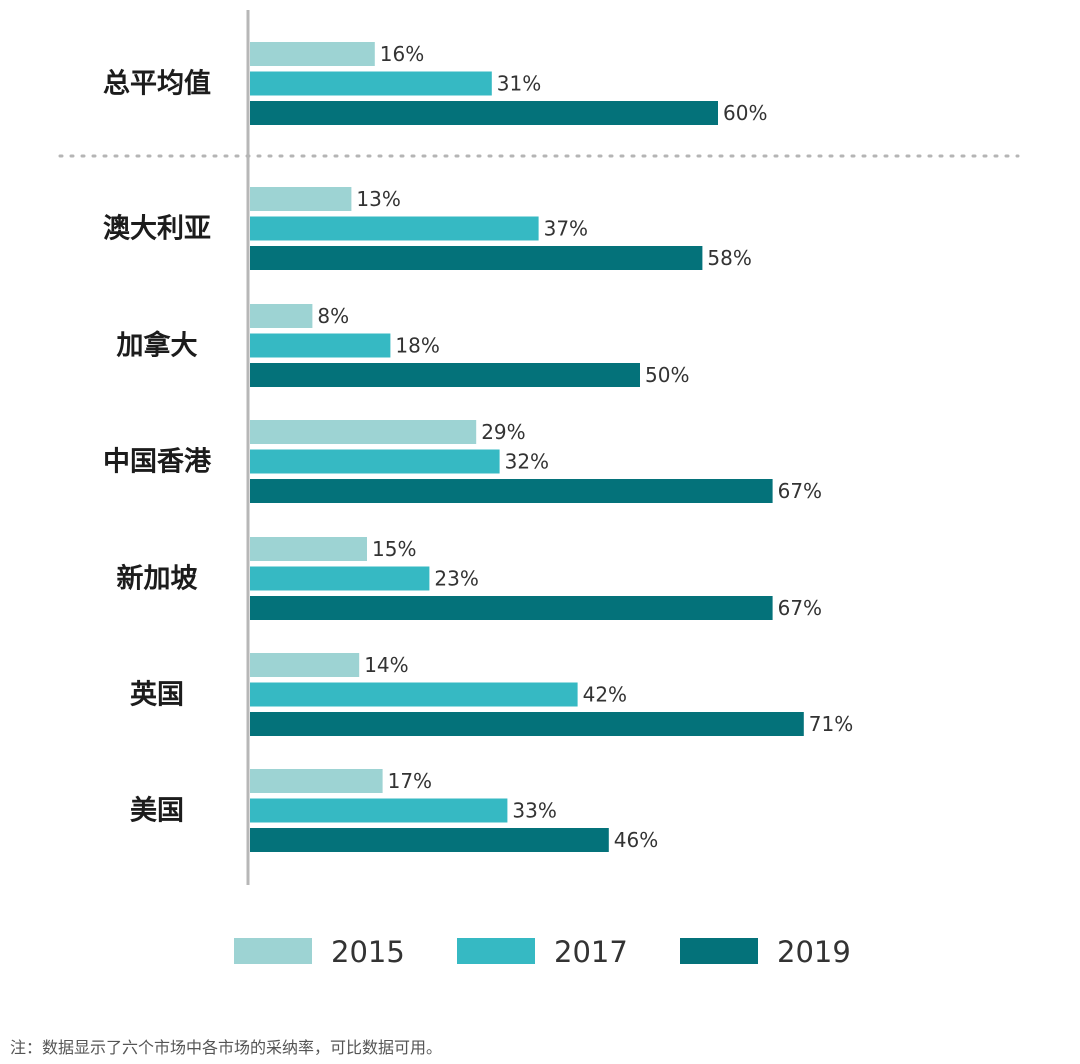 This screenshot has width=1080, height=1064. What do you see at coordinates (402, 54) in the screenshot?
I see `data-label: 16%` at bounding box center [402, 54].